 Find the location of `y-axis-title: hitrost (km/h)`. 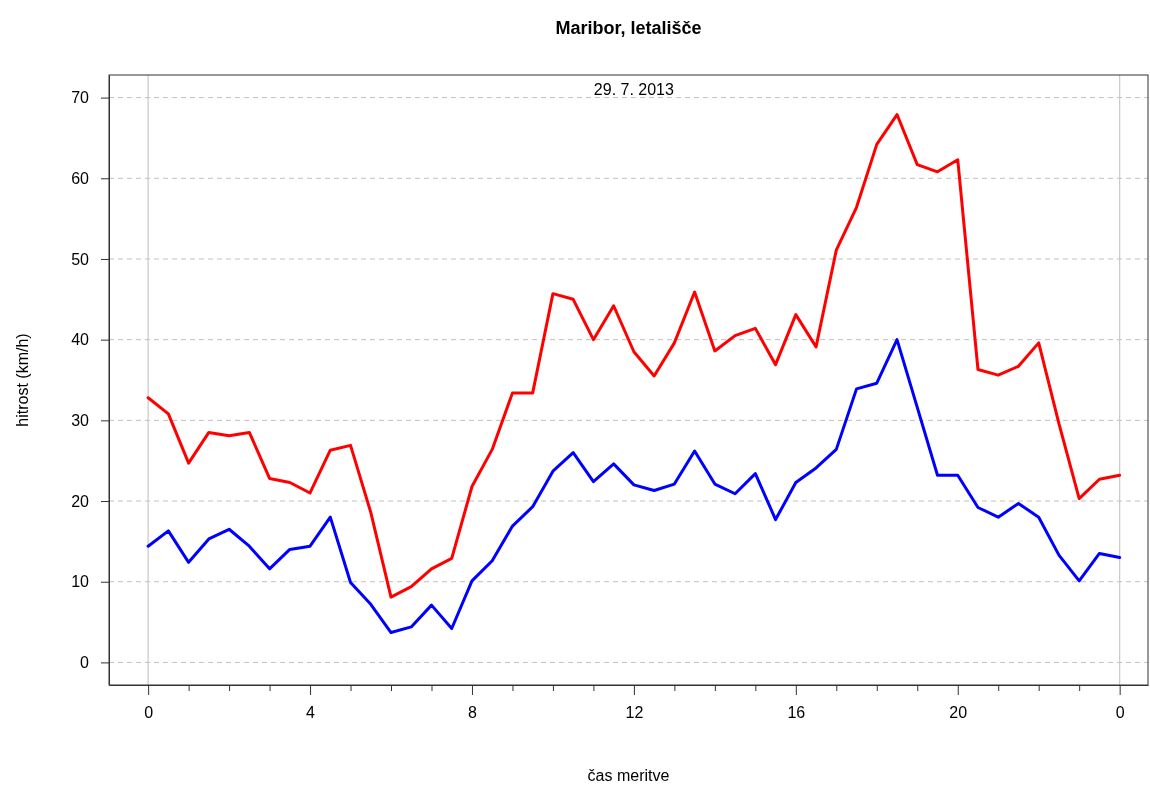

y-axis-title: hitrost (km/h) is located at coordinates (22, 380).